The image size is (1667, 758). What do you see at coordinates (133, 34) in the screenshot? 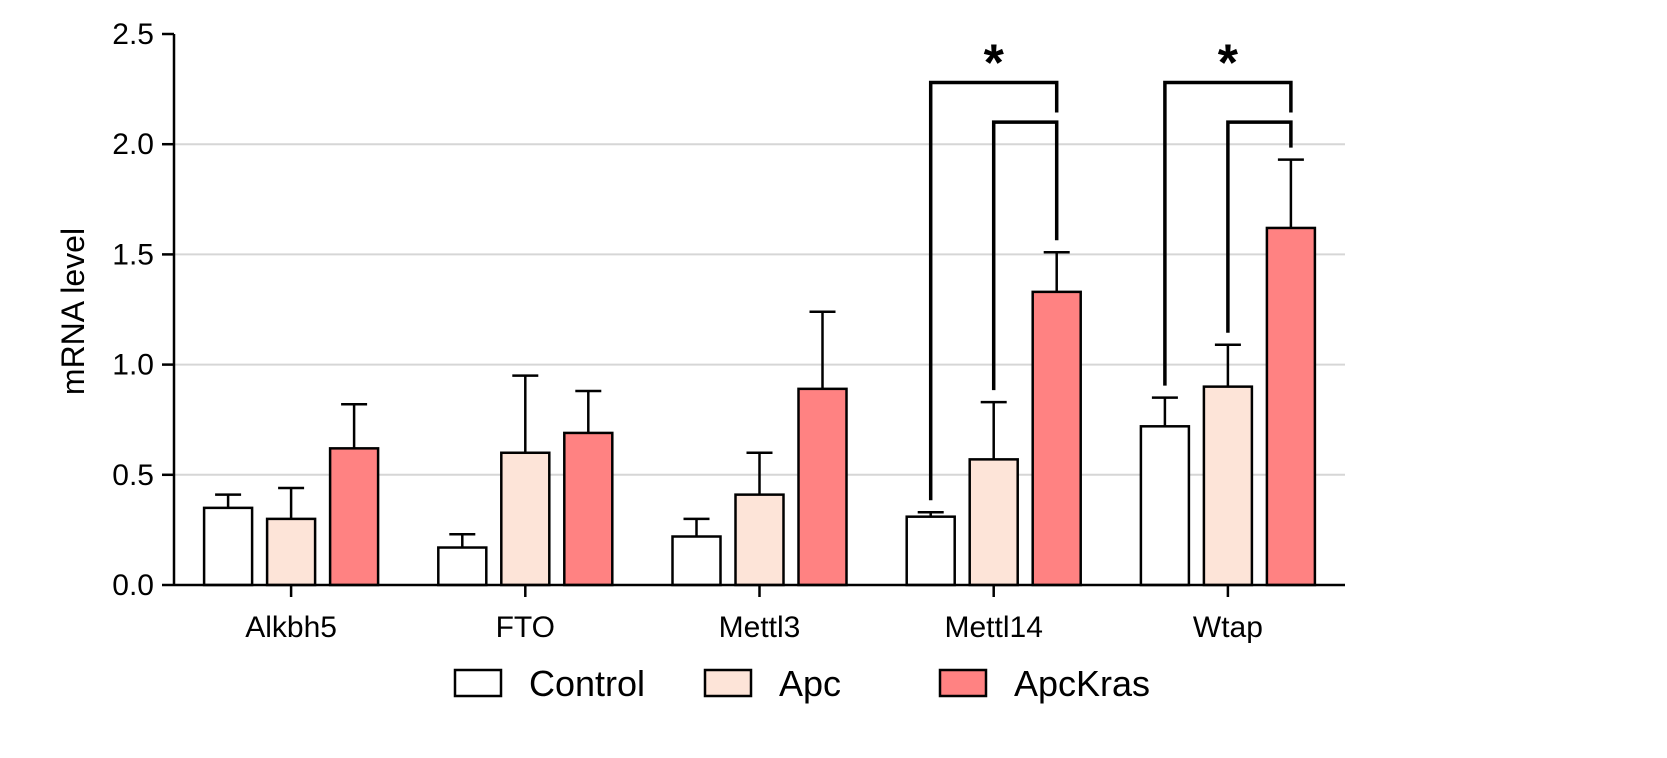
I see `y-tick-label: 2.5` at bounding box center [133, 34].